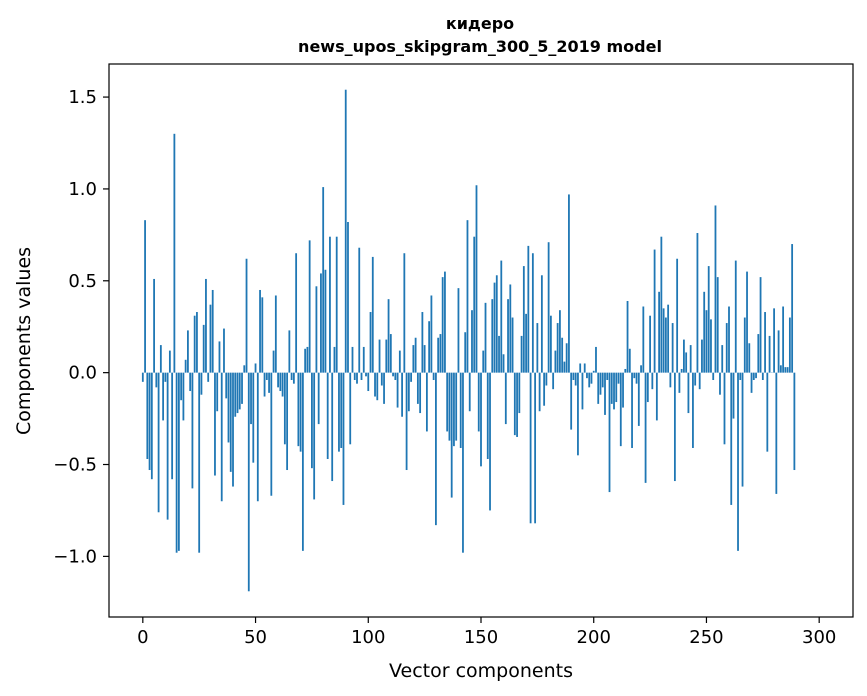 Image resolution: width=867 pixels, height=696 pixels. Describe the element at coordinates (480, 46) in the screenshot. I see `chart-title-line-2: news_upos_skipgram_300_5_2019 model` at that location.